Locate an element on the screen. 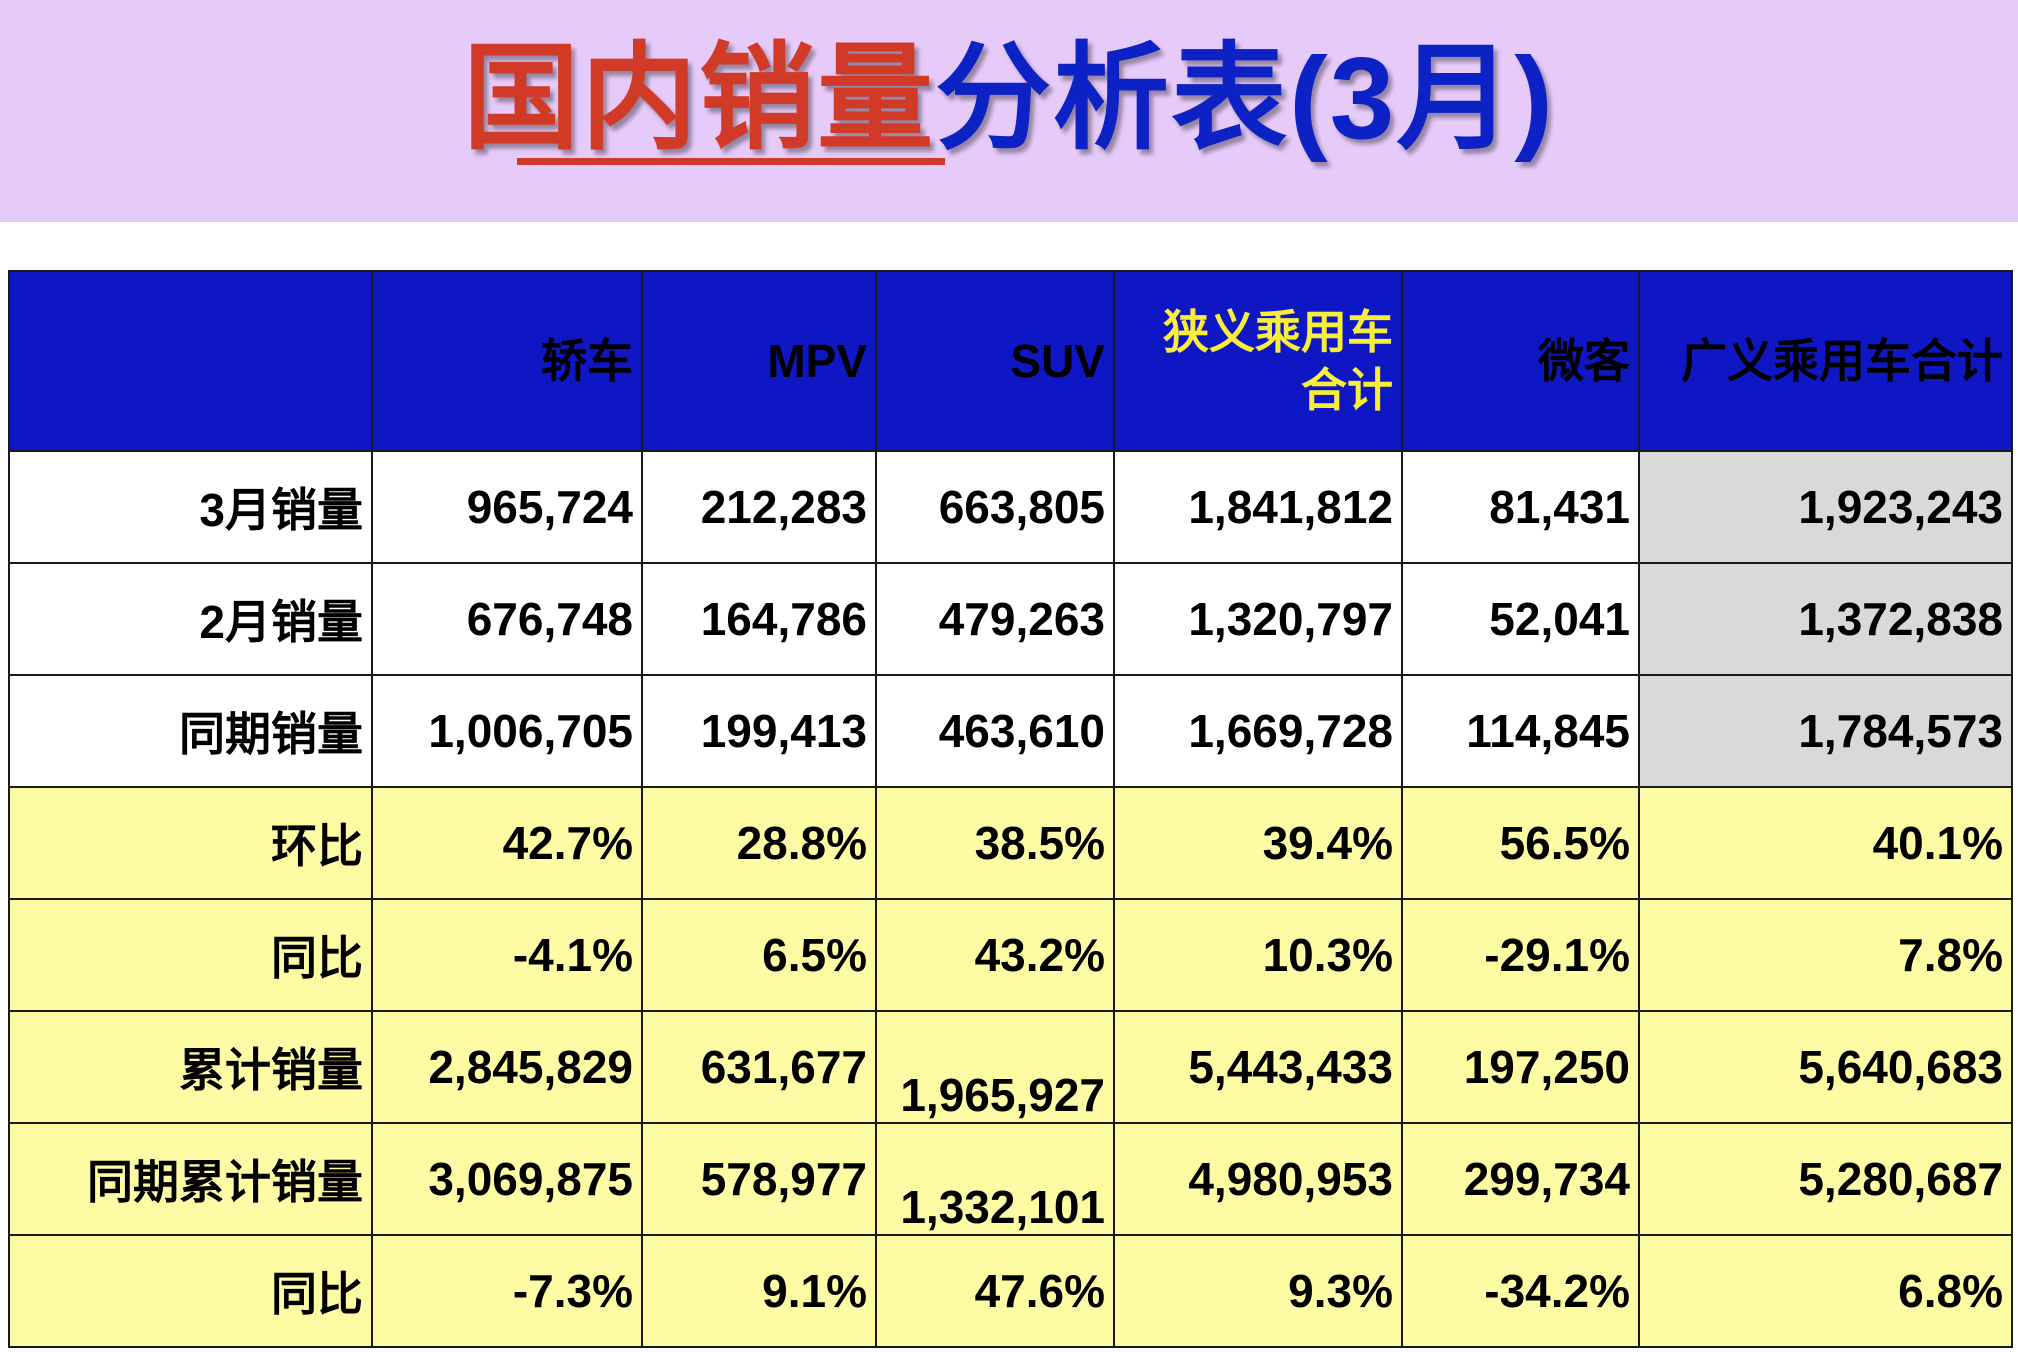 Image resolution: width=2018 pixels, height=1352 pixels. table-cell: -7.3% is located at coordinates (507, 1291).